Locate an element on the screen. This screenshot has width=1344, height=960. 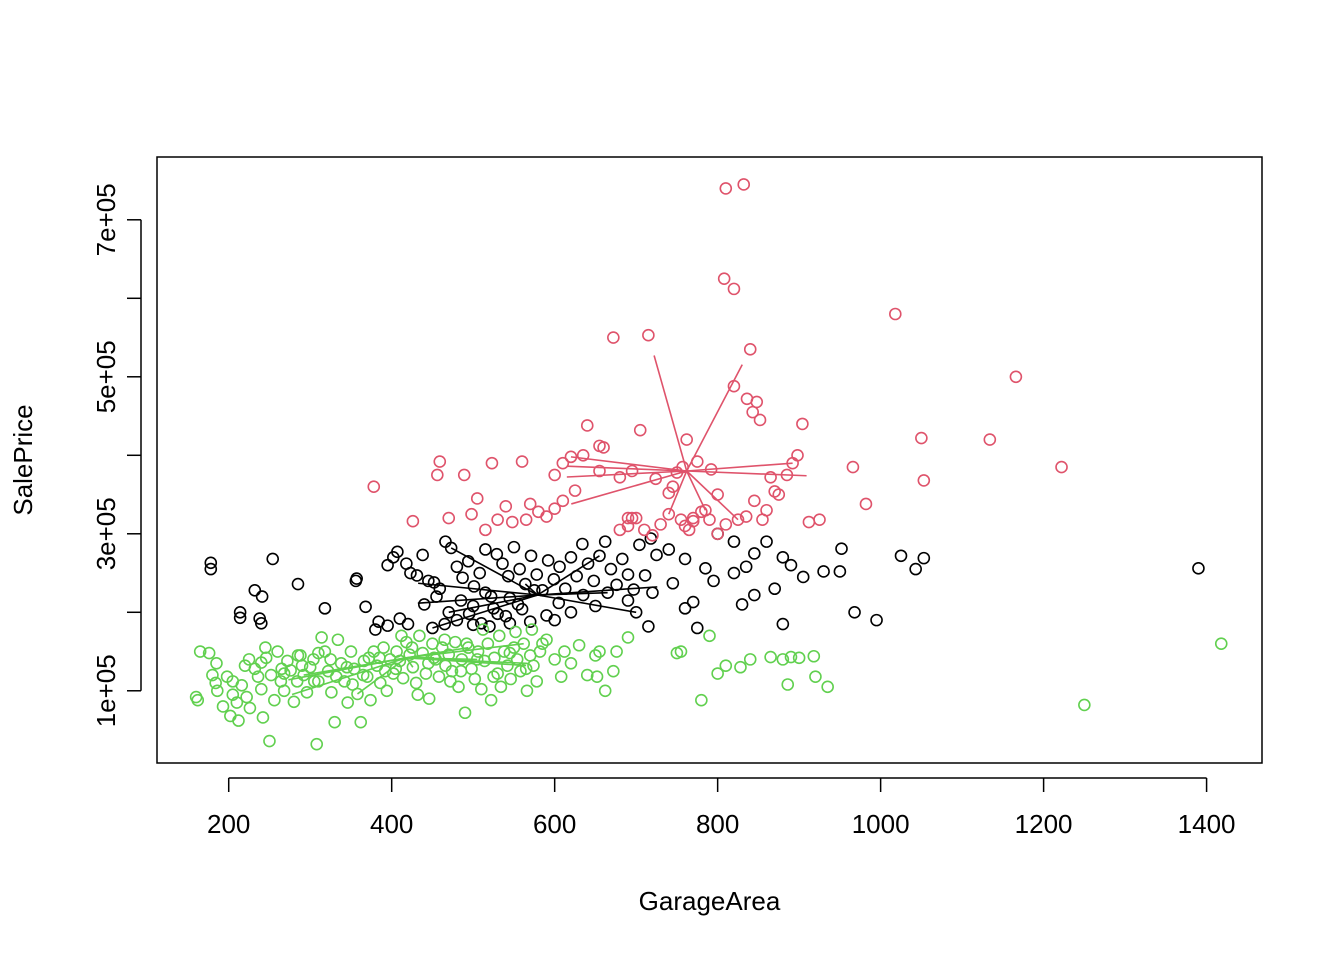
y-tick-label: 7e+05 is located at coordinates (106, 219).